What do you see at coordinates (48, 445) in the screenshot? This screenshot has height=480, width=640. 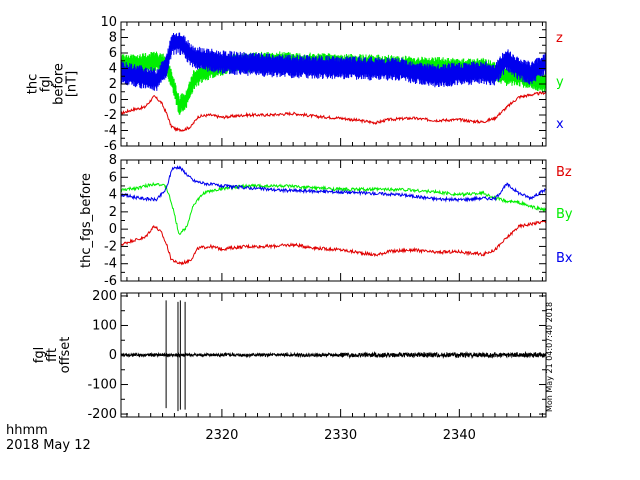 I see `footer-date: 2018 May 12` at bounding box center [48, 445].